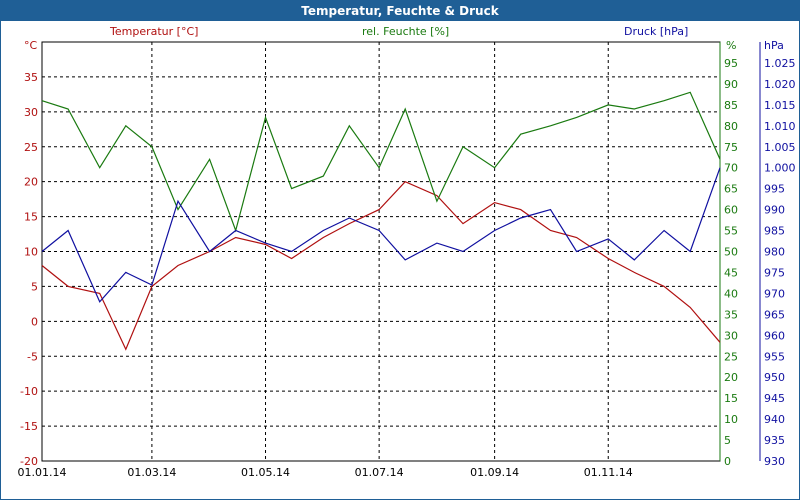  Describe the element at coordinates (727, 461) in the screenshot. I see `humidity-tick-label: 0` at that location.